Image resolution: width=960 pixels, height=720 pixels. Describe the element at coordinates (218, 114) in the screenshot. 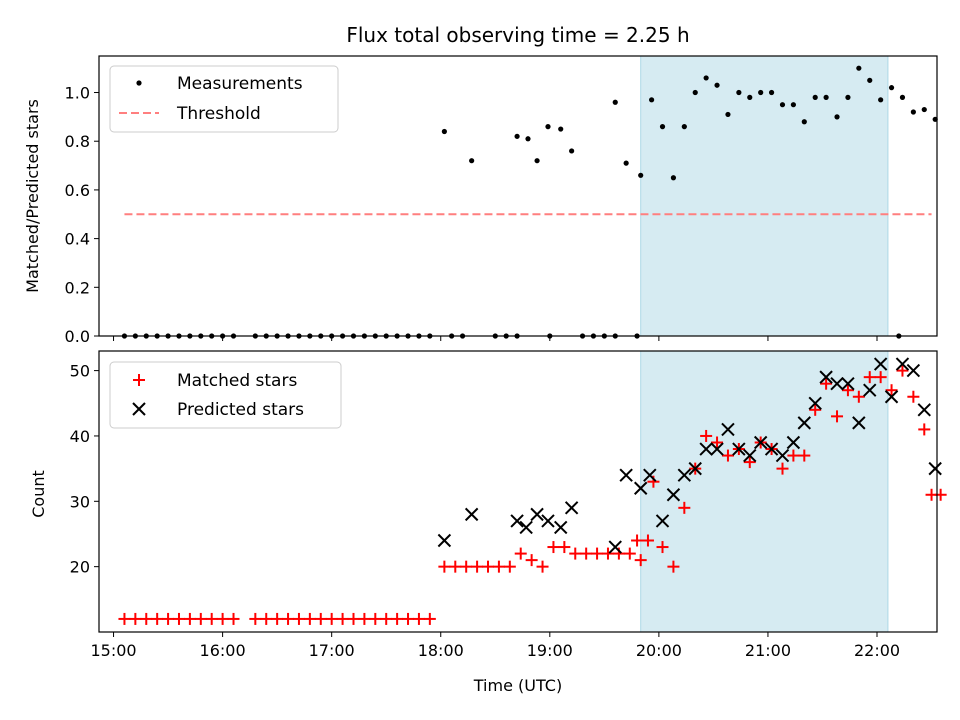

I see `legend-label-threshold: Threshold` at that location.